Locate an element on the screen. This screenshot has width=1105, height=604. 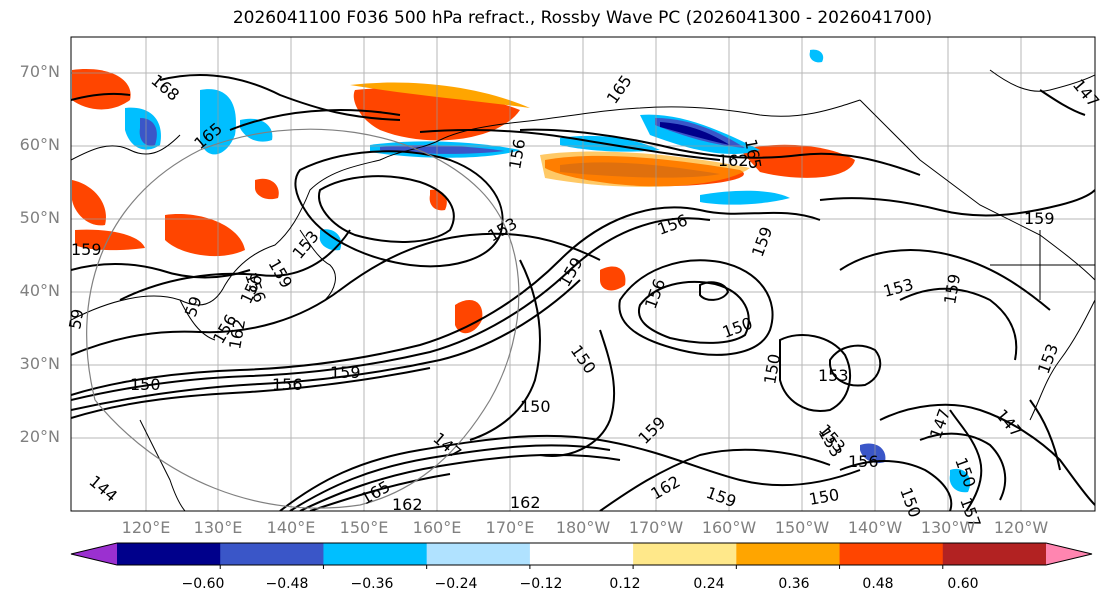
lon-label-120w: 120°W is located at coordinates (1021, 527).